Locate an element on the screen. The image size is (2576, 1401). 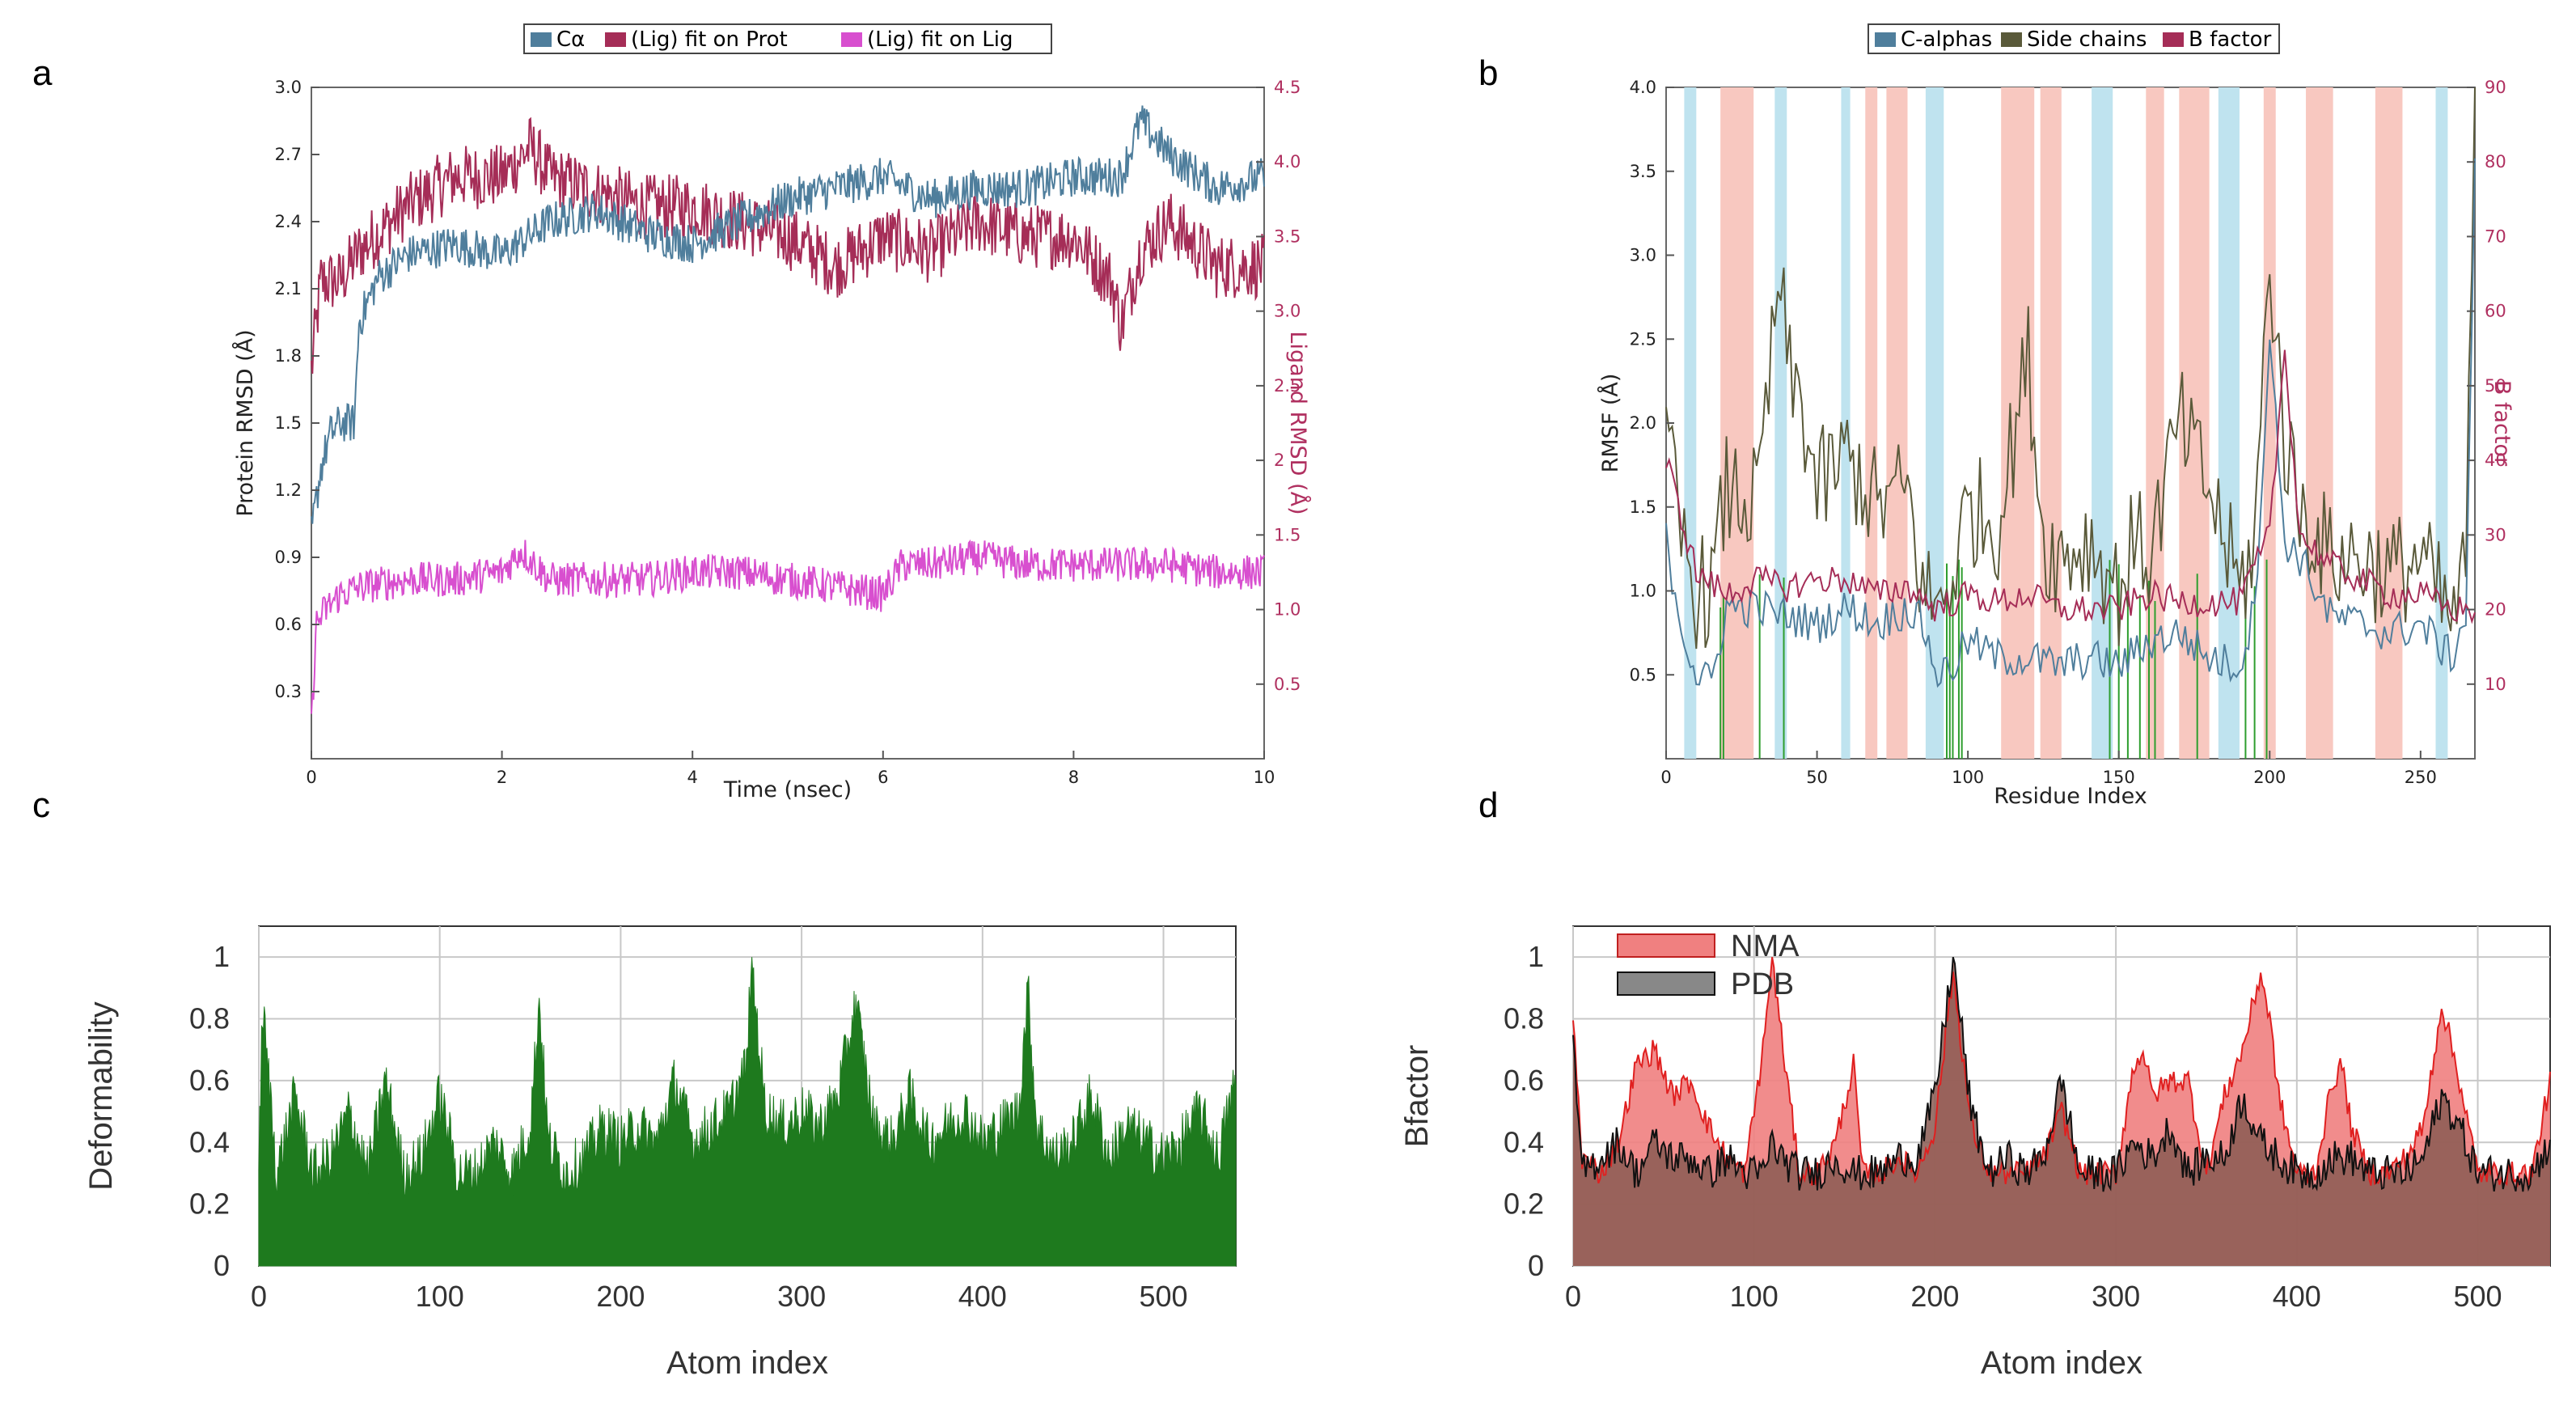
legend-b: C-alphas Side chains B factor is located at coordinates (2073, 38).